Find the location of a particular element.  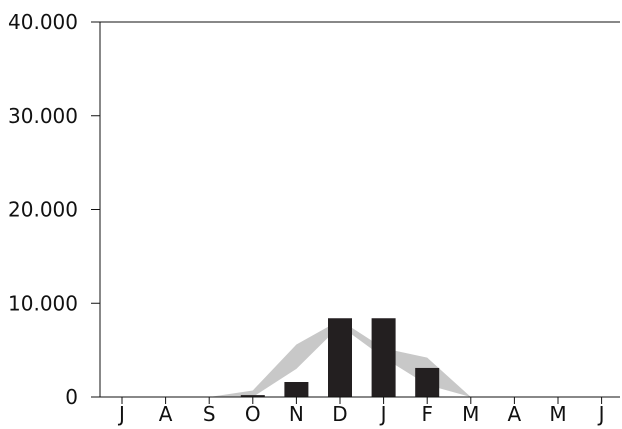

y-tick-label-0: 0 is located at coordinates (71, 397).